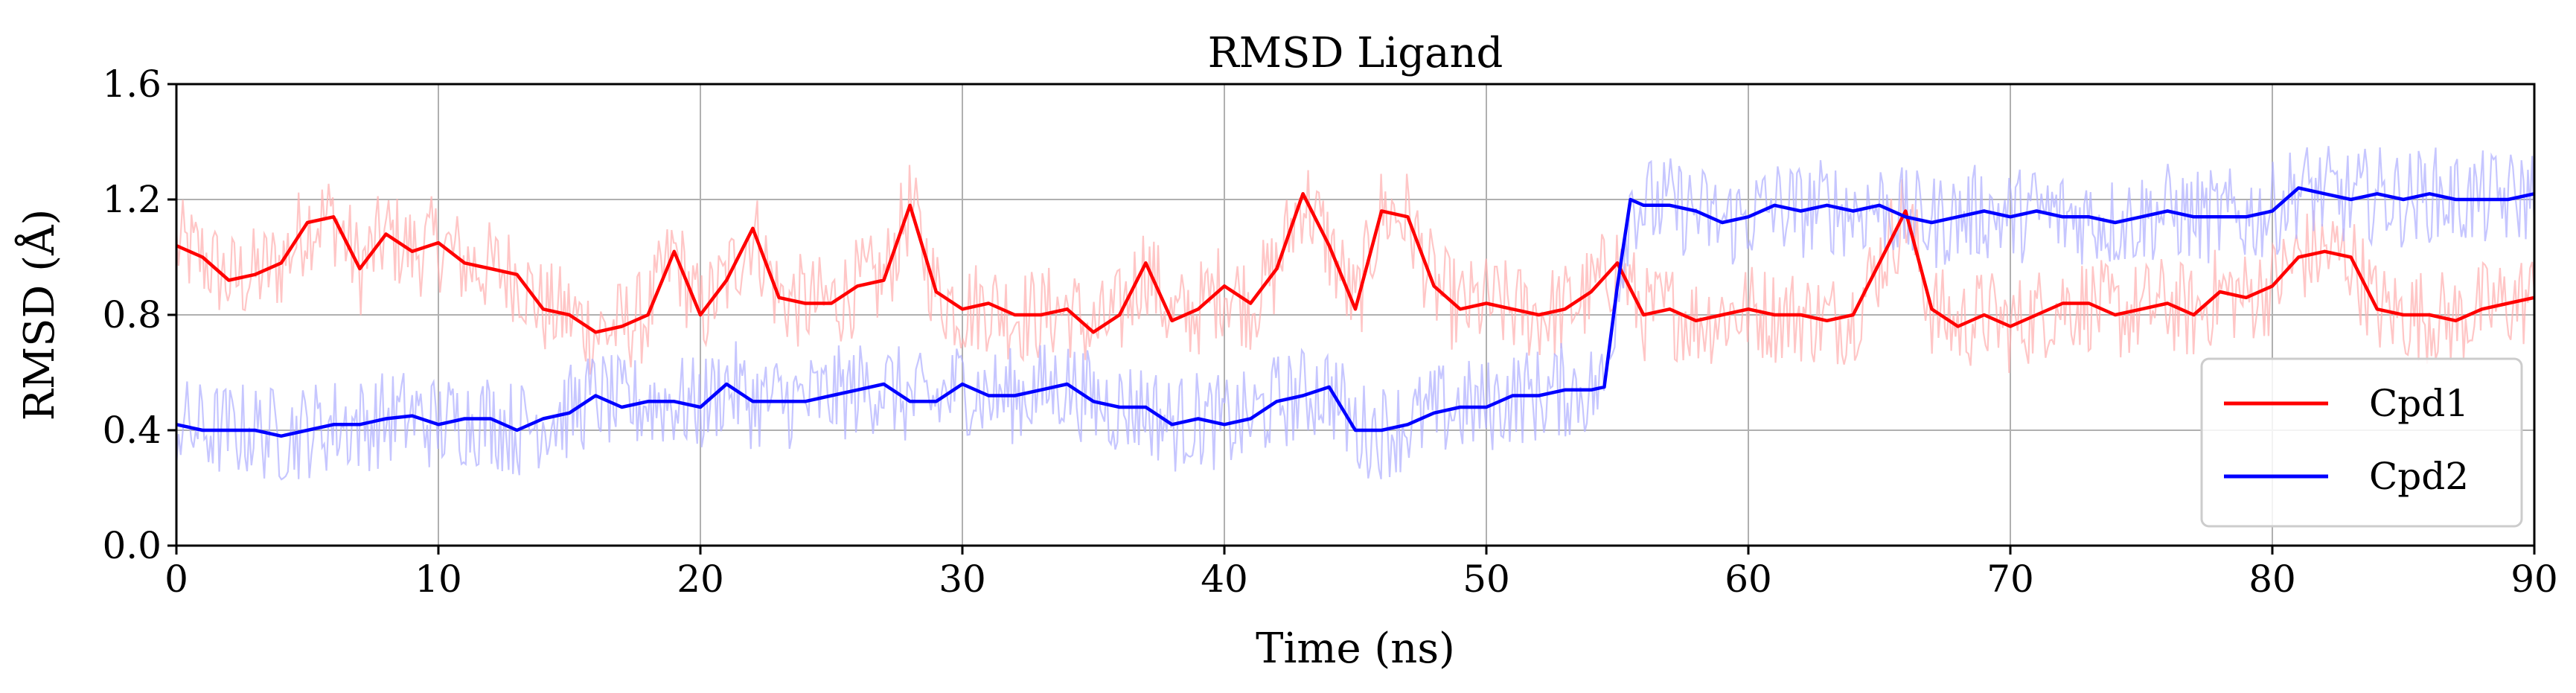 Image resolution: width=2576 pixels, height=693 pixels. What do you see at coordinates (439, 579) in the screenshot?
I see `x-tick-label: 10` at bounding box center [439, 579].